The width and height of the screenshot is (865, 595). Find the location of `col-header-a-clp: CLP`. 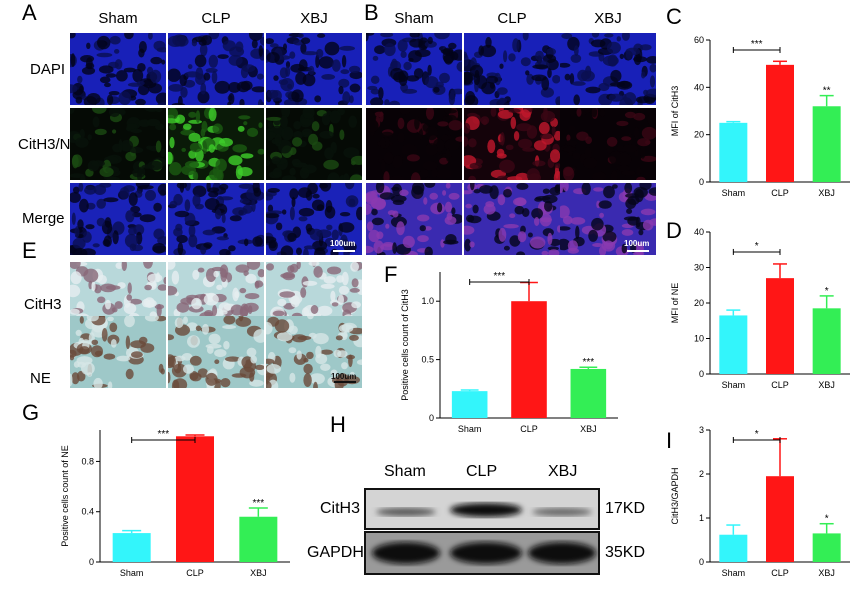

col-header-a-clp: CLP is located at coordinates (216, 18).